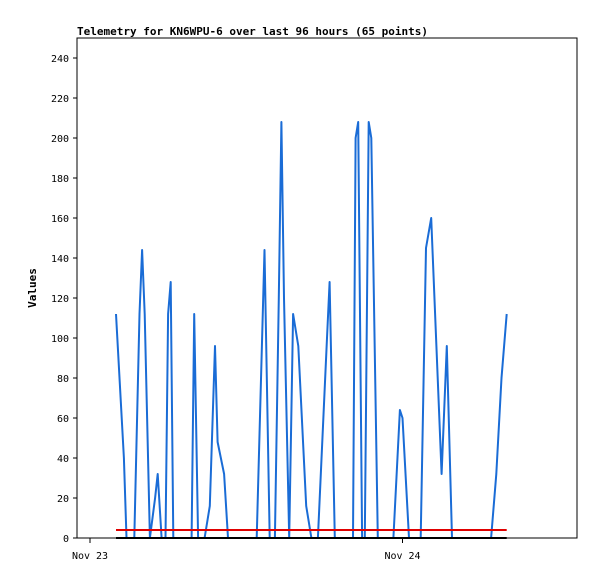  I want to click on y-tick-label: 20, so click(63, 499).